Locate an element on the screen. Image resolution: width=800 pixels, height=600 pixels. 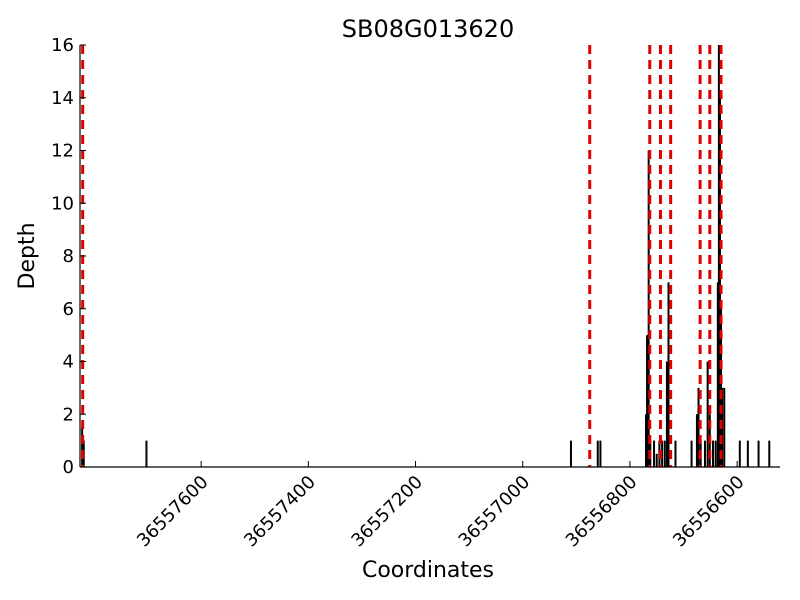
x-tick-label: 36557000 is located at coordinates (495, 512).